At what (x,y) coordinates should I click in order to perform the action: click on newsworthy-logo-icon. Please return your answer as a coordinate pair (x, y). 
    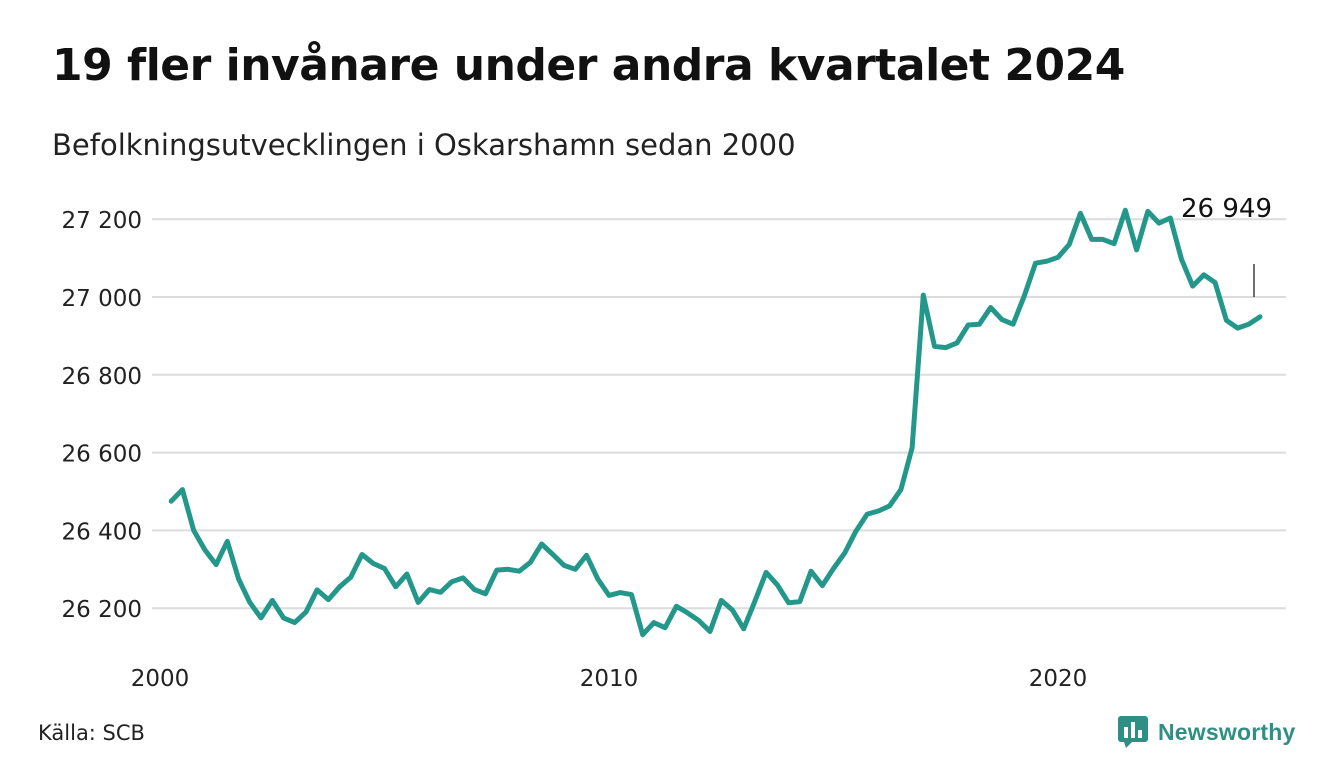
    Looking at the image, I should click on (1133, 732).